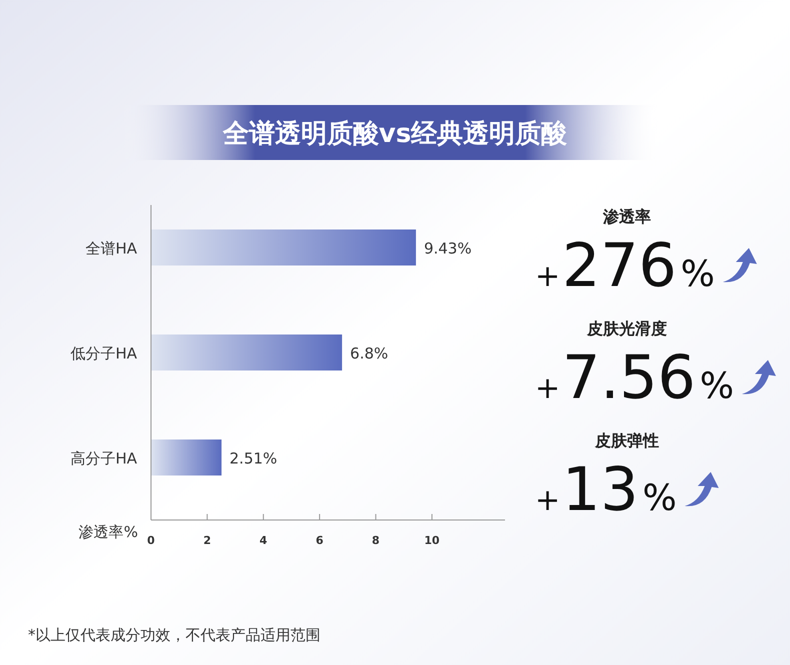 The image size is (790, 665). Describe the element at coordinates (207, 540) in the screenshot. I see `x-tick-label: 2` at that location.